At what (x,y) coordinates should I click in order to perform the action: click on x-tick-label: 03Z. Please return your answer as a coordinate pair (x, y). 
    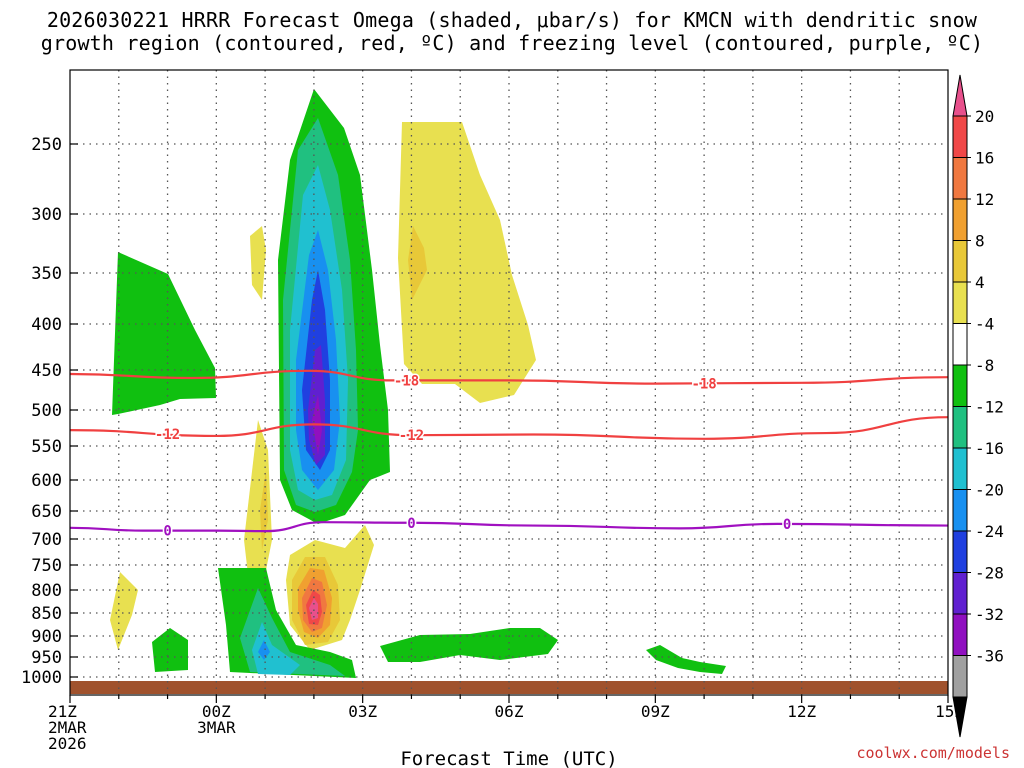
    Looking at the image, I should click on (362, 711).